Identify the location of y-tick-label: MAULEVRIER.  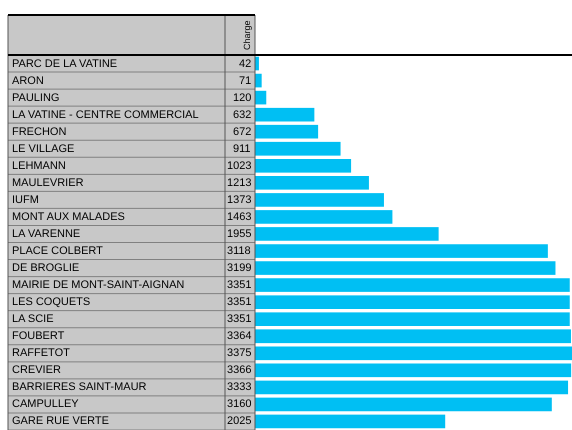
(48, 183).